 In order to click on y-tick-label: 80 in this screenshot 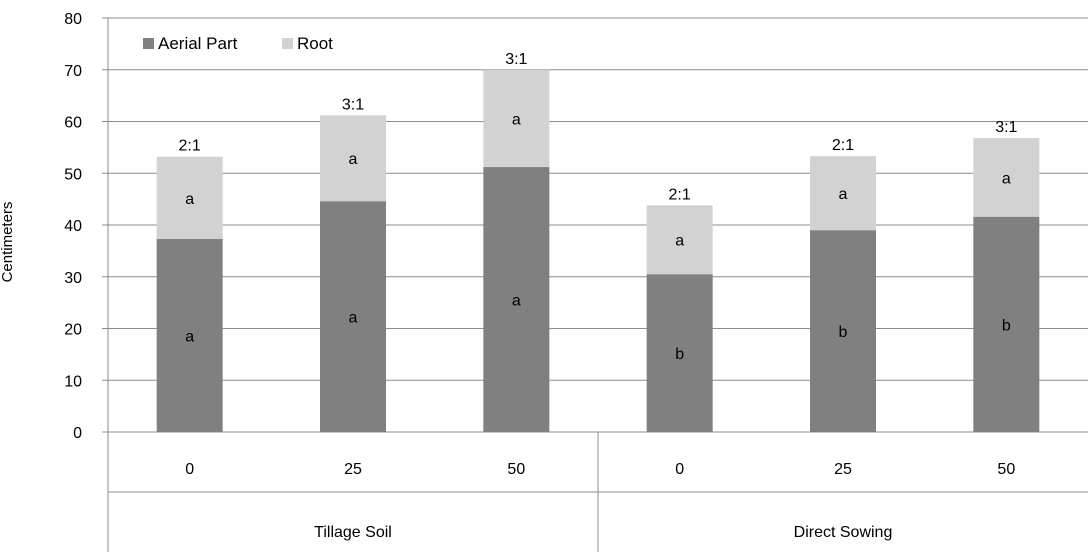, I will do `click(73, 19)`.